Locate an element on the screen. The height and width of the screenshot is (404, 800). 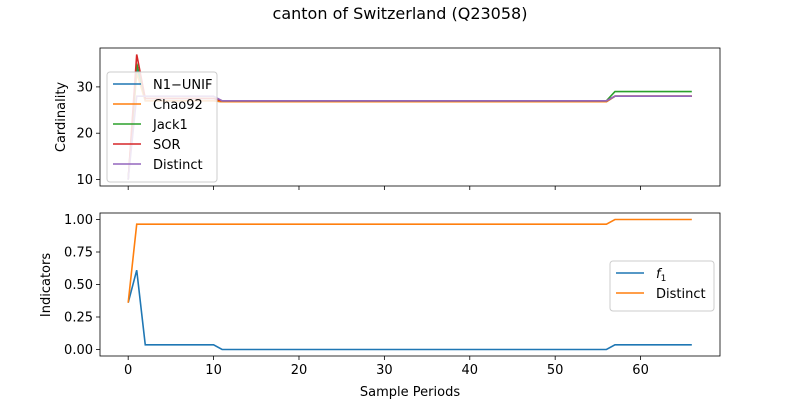
bottom-y-tick-label: 0.50 is located at coordinates (78, 285).